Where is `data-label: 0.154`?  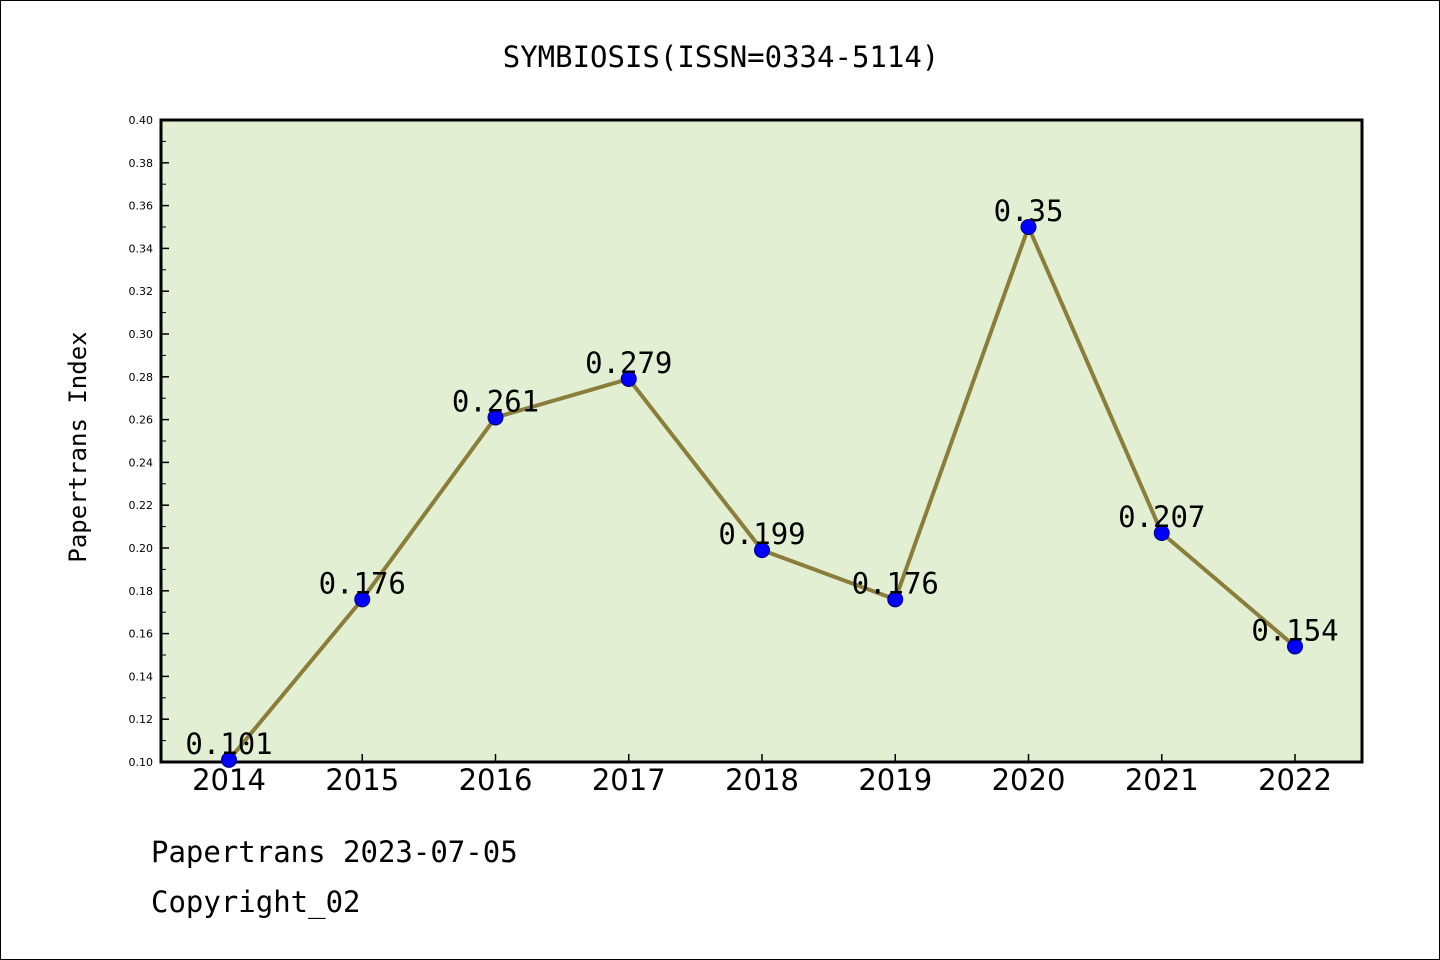
data-label: 0.154 is located at coordinates (1294, 630).